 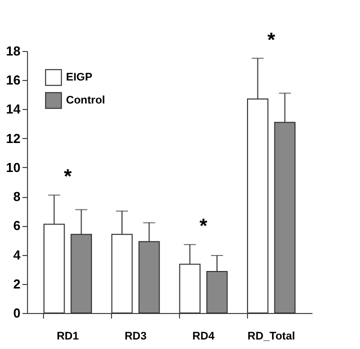 What do you see at coordinates (135, 336) in the screenshot?
I see `x-tick-label: RD3` at bounding box center [135, 336].